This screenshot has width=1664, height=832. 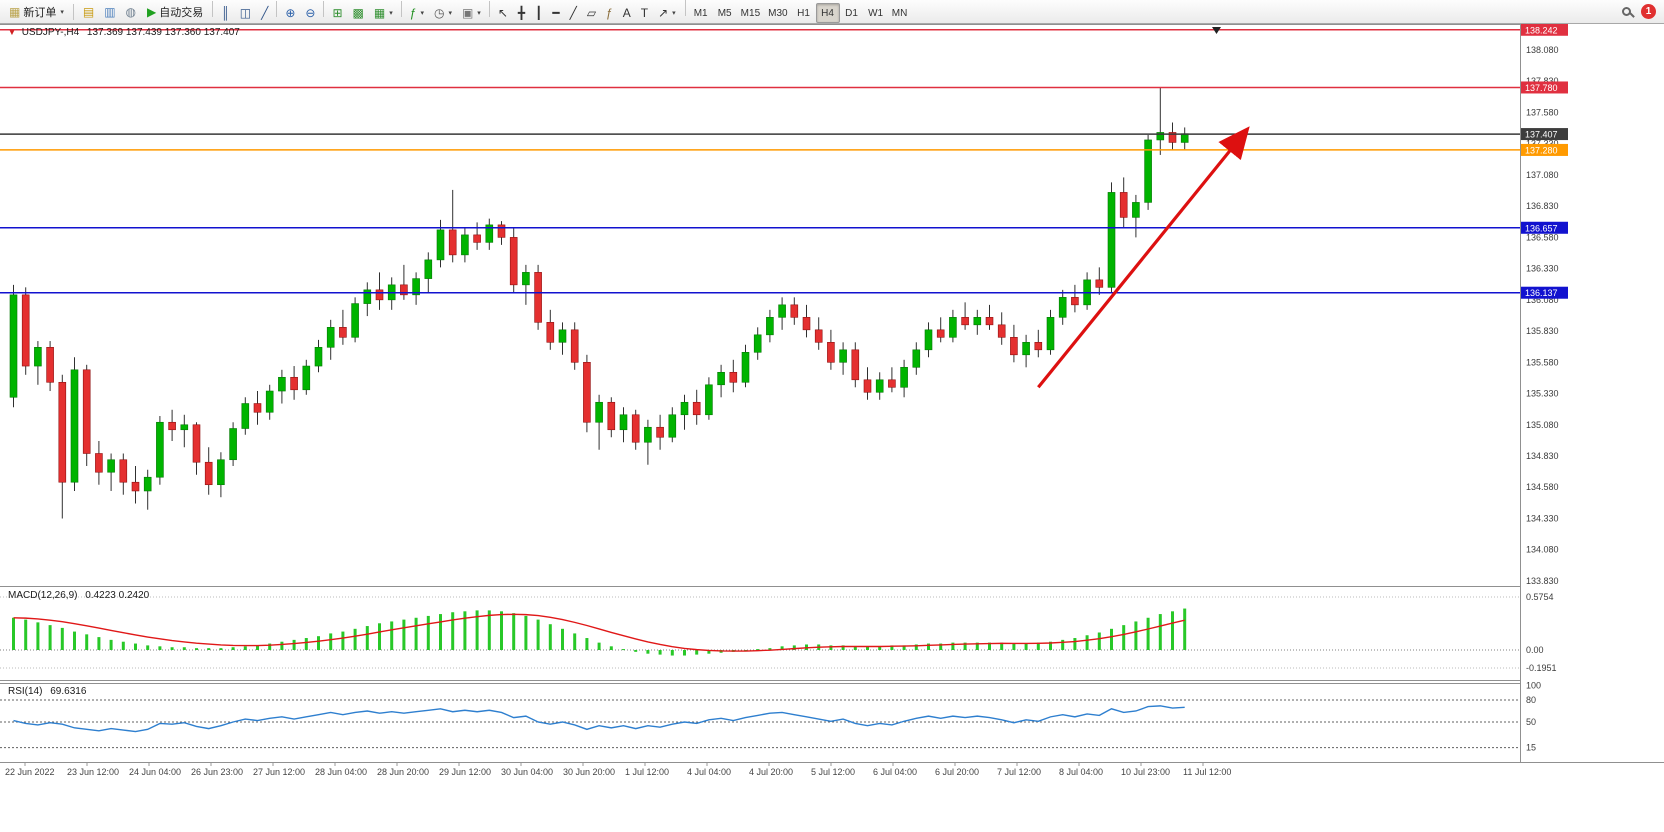 I want to click on period-button: ◷ ▾, so click(x=443, y=13).